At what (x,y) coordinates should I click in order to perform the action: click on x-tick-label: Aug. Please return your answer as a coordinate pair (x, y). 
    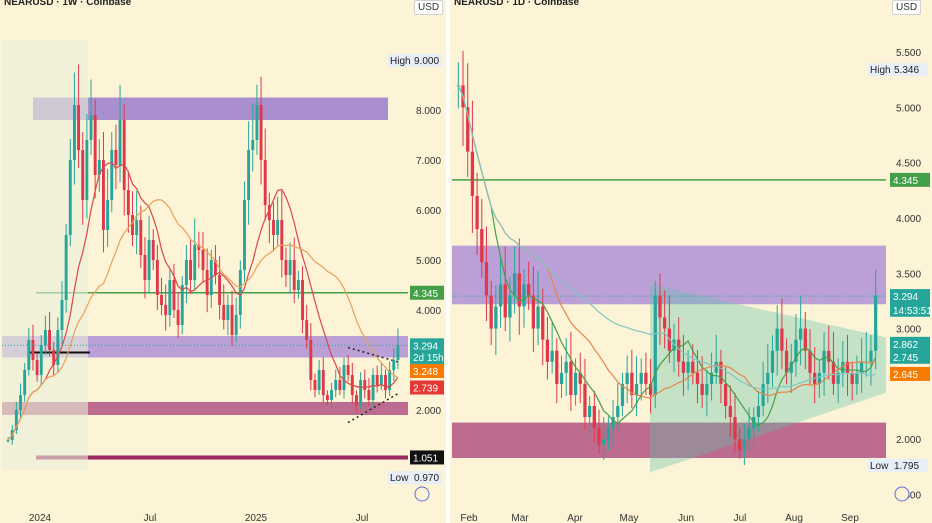
    Looking at the image, I should click on (794, 518).